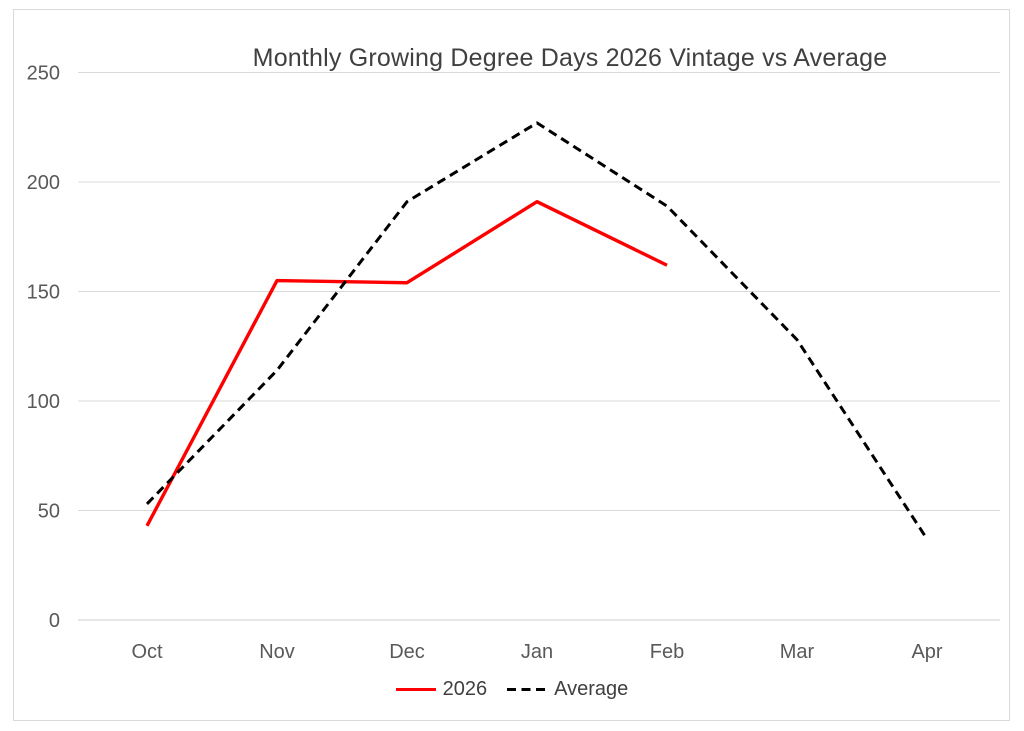  Describe the element at coordinates (797, 652) in the screenshot. I see `x-axis-tick-label: Mar` at that location.